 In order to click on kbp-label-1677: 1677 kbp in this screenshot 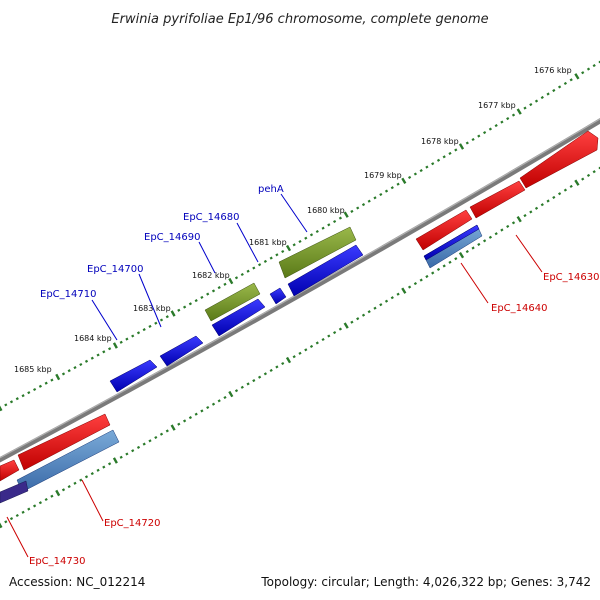, I will do `click(497, 105)`.